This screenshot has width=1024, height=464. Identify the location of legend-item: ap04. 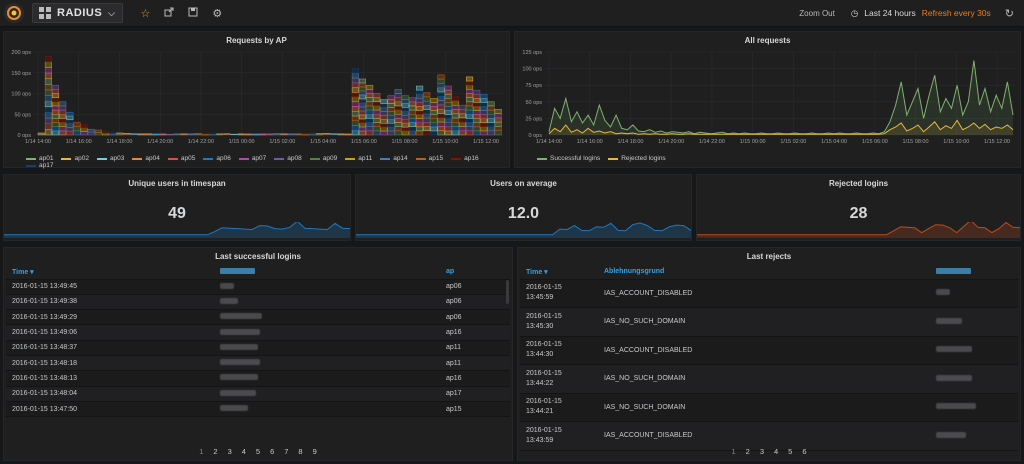
(146, 158).